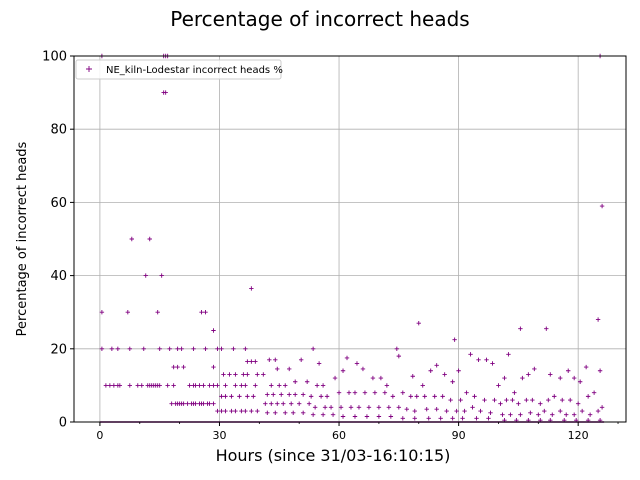  What do you see at coordinates (89, 69) in the screenshot?
I see `legend-marker` at bounding box center [89, 69].